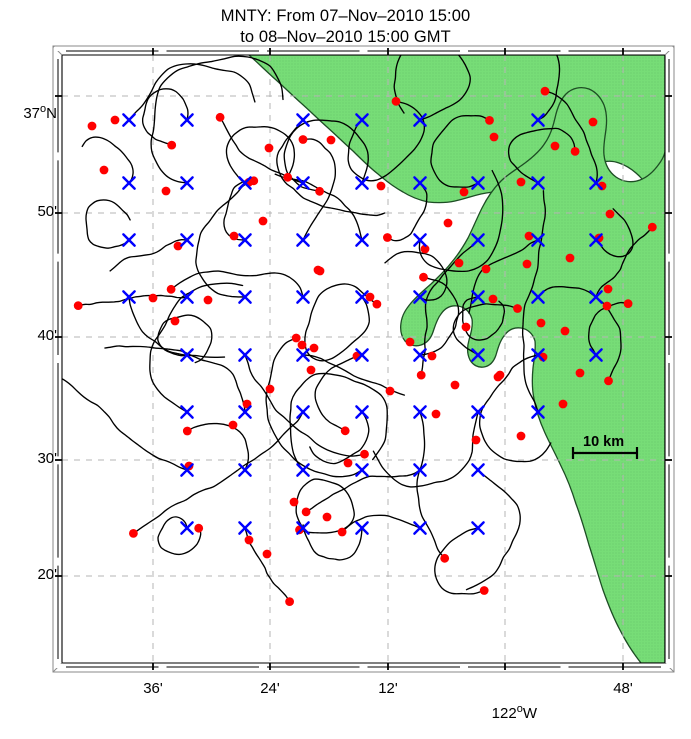 The width and height of the screenshot is (691, 739). Describe the element at coordinates (40, 112) in the screenshot. I see `y-tick-label-37N: 37oN` at that location.